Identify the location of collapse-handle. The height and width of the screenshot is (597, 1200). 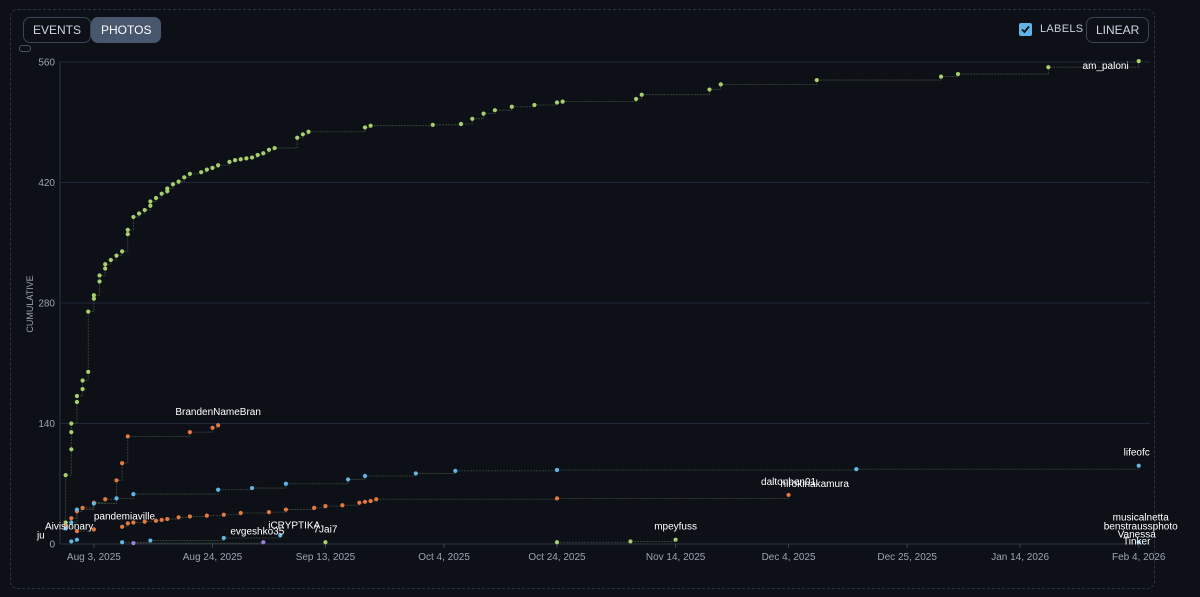
(25, 48).